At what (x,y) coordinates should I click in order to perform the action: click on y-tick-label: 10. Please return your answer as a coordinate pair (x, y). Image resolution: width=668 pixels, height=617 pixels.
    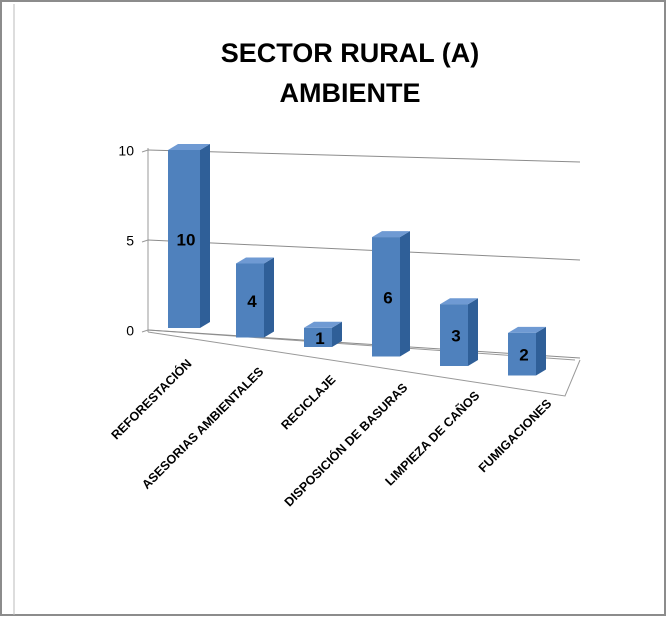
    Looking at the image, I should click on (126, 151).